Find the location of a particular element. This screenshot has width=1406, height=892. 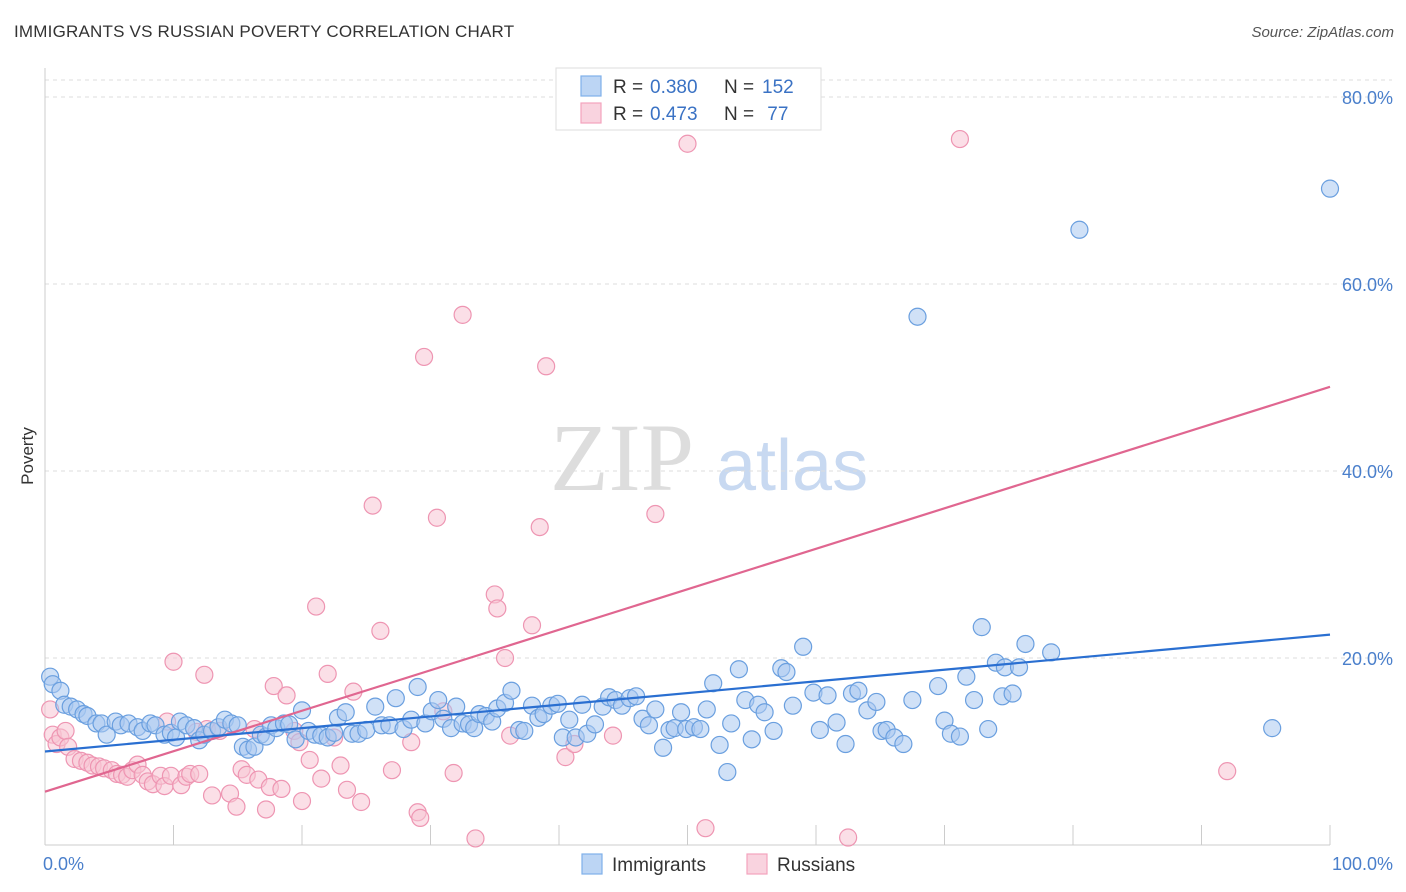

watermark-zip: ZIP is located at coordinates (622, 457).